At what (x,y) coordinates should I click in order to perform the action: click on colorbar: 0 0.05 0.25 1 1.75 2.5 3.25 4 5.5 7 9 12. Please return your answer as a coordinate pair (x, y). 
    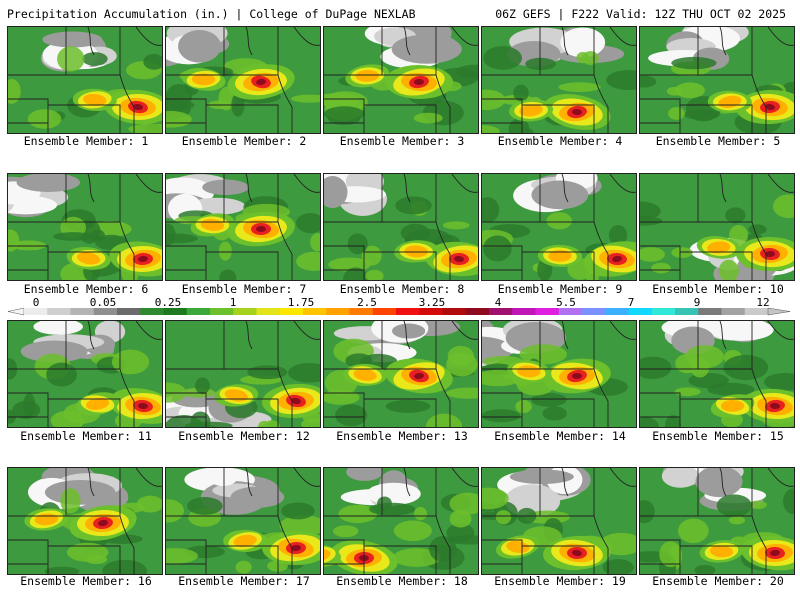
    Looking at the image, I should click on (399, 306).